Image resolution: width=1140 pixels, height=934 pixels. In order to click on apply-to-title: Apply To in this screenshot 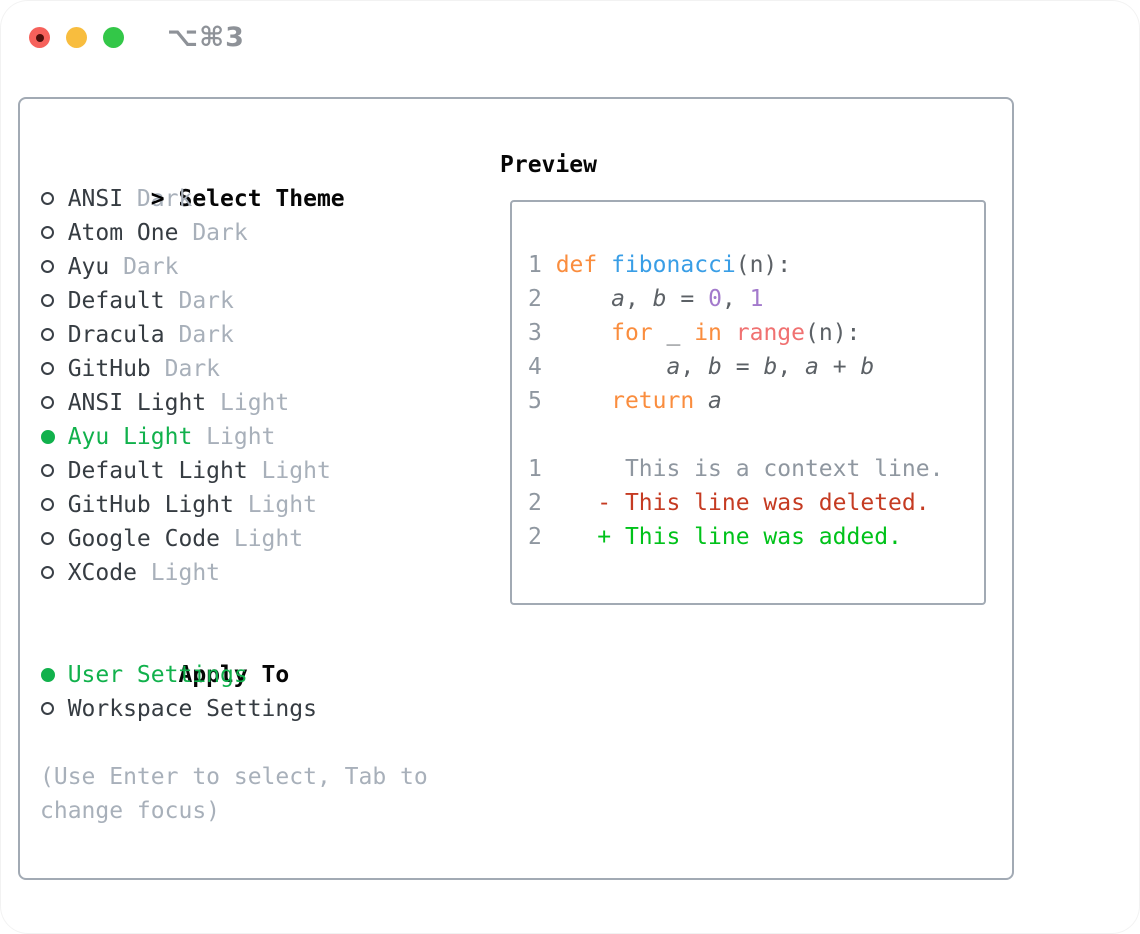, I will do `click(234, 675)`.